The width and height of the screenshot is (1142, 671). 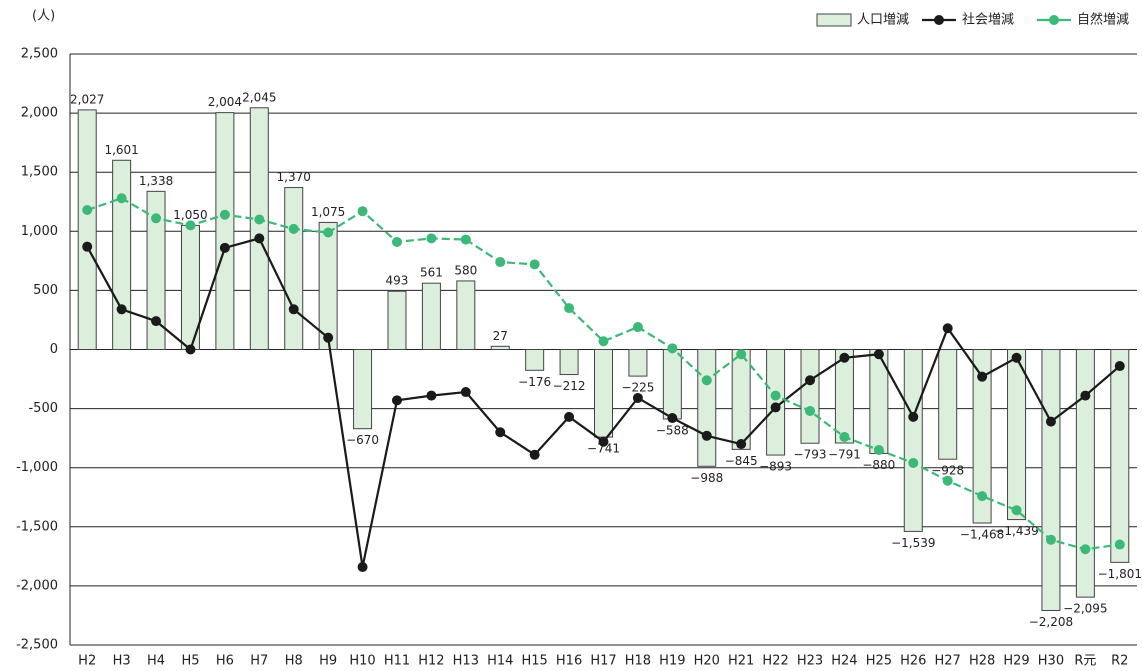 What do you see at coordinates (603, 449) in the screenshot?
I see `data-label: −741` at bounding box center [603, 449].